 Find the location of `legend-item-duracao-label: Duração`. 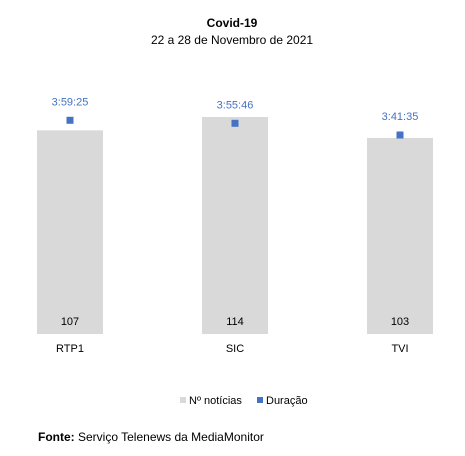

legend-item-duracao-label: Duração is located at coordinates (287, 401).